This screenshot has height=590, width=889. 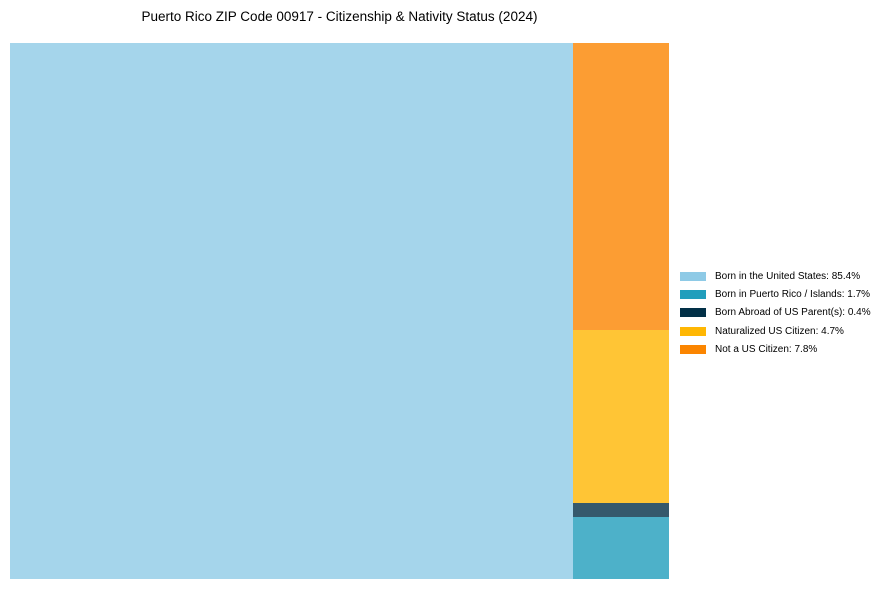 I want to click on tile-naturalized, so click(x=621, y=416).